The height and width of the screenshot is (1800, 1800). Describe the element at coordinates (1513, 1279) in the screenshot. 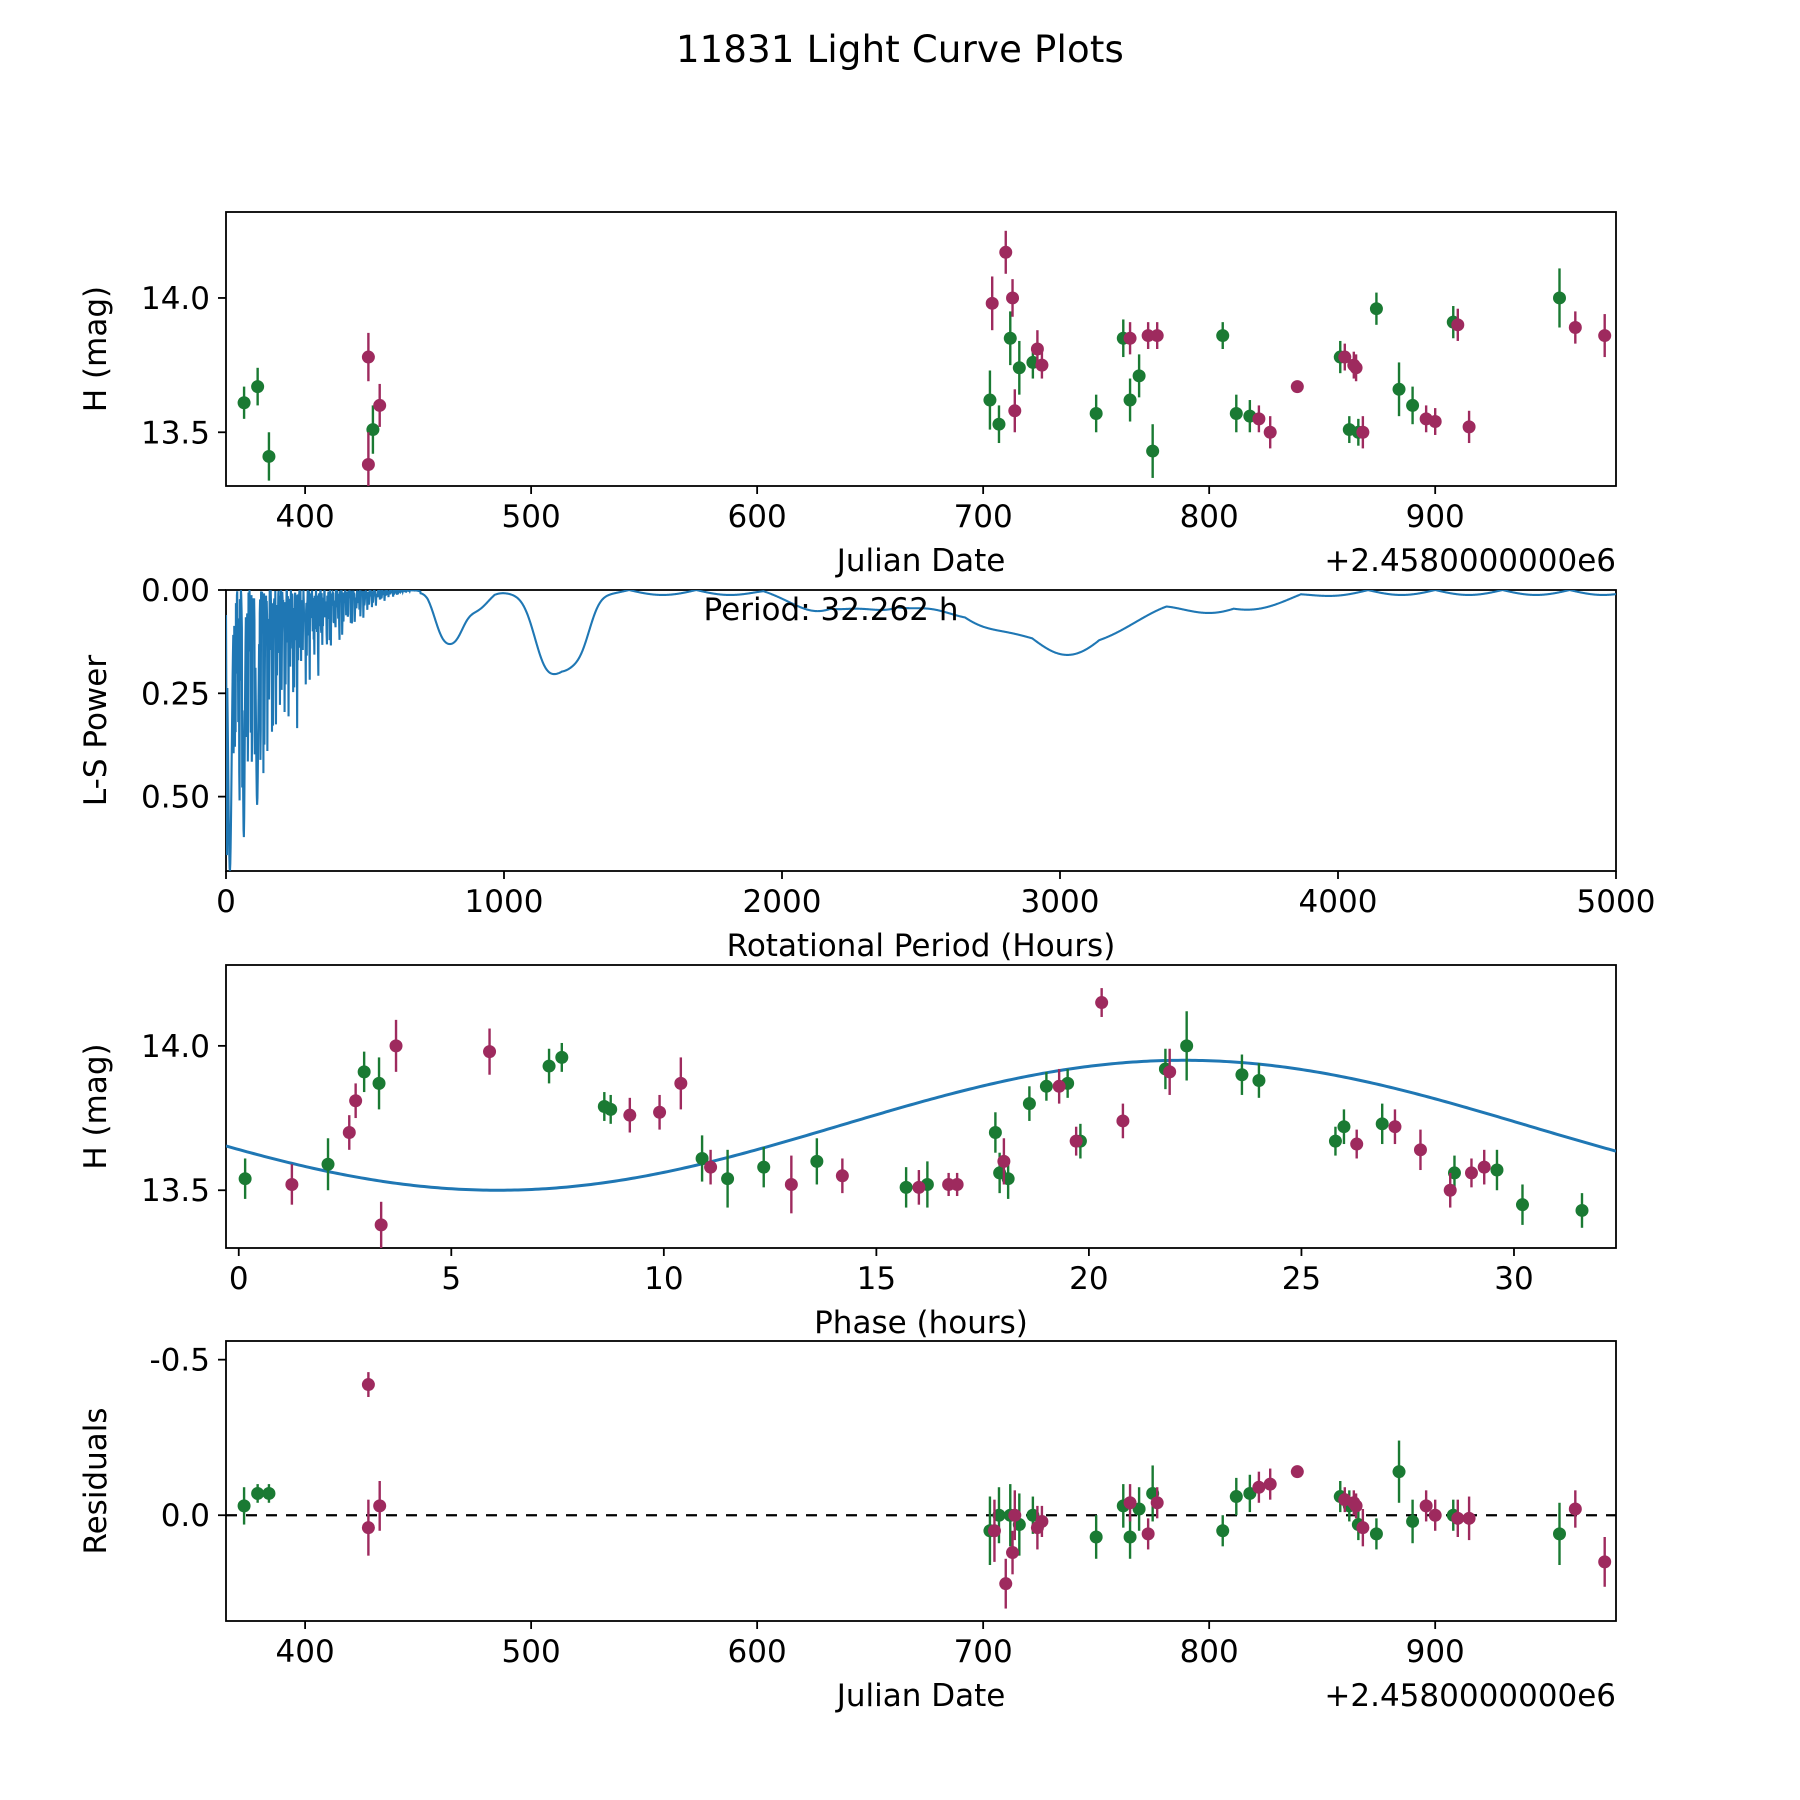

I see `x-tick-label: 30` at that location.